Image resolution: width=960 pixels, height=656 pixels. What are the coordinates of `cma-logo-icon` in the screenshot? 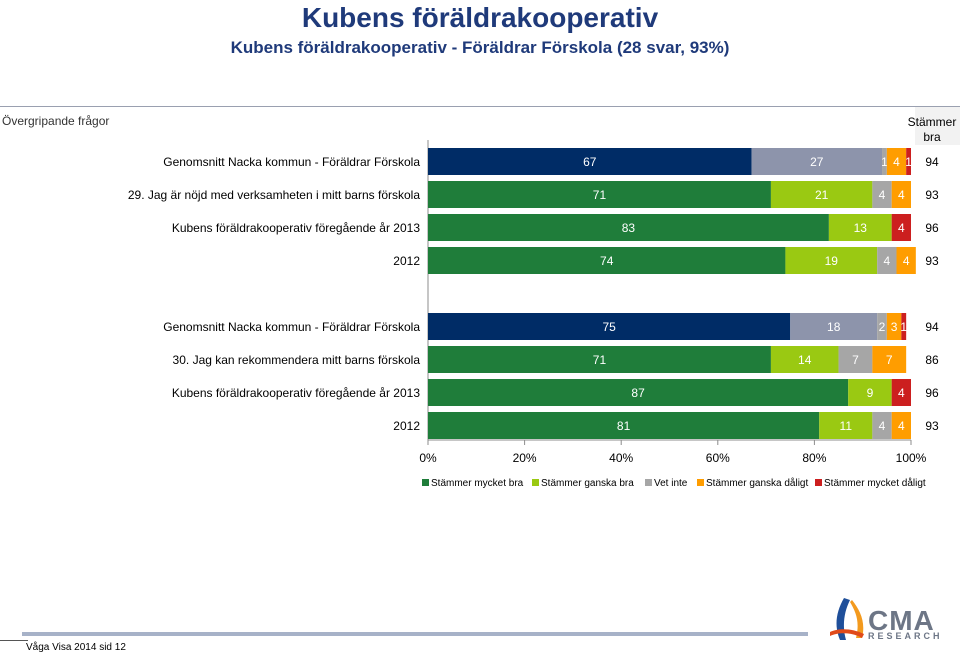 It's located at (847, 619).